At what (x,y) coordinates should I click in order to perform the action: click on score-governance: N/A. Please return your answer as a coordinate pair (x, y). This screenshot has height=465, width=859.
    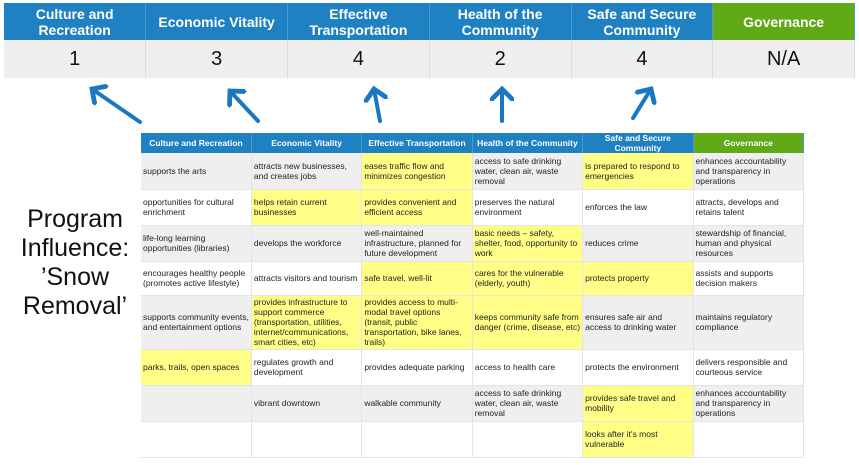
    Looking at the image, I should click on (783, 59).